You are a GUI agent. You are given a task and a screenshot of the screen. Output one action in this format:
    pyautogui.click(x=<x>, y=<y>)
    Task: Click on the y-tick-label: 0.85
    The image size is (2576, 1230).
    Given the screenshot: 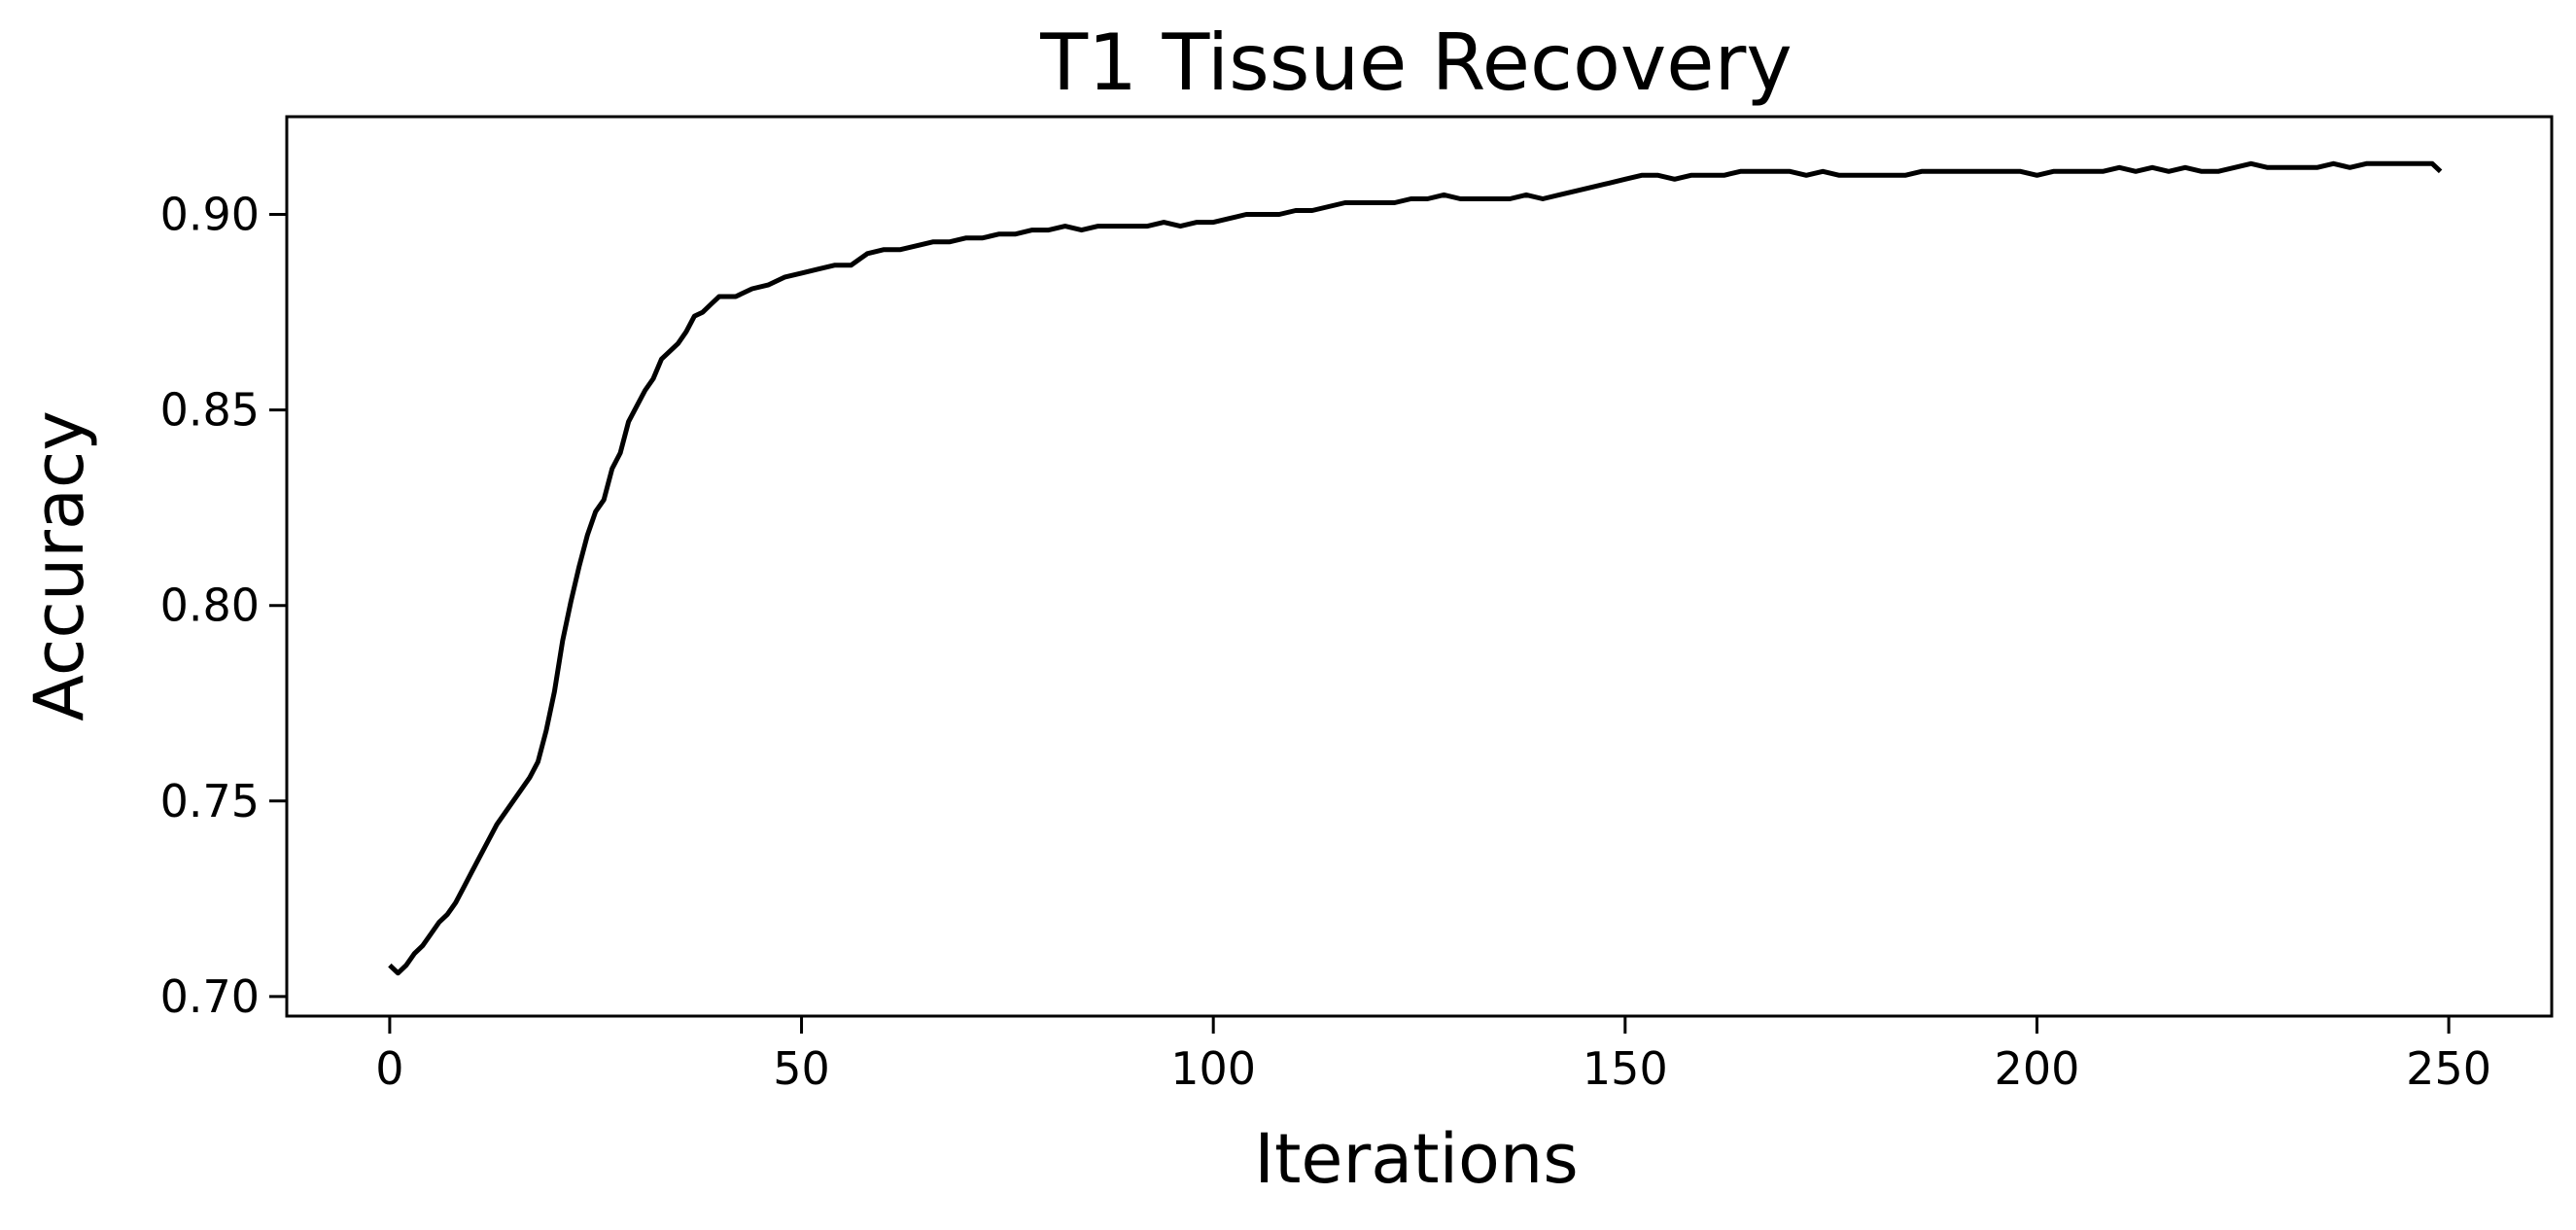 What is the action you would take?
    pyautogui.click(x=210, y=411)
    